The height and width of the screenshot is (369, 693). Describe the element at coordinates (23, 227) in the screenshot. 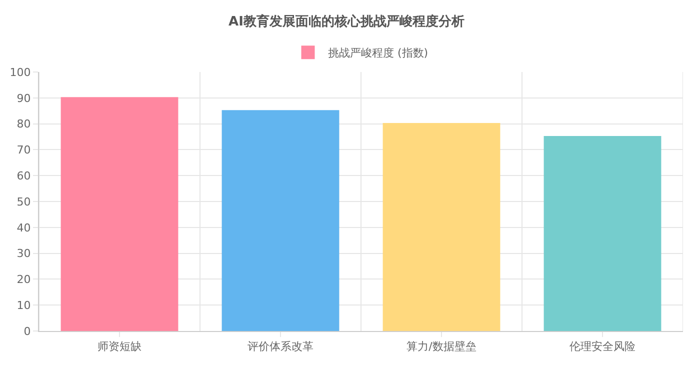

I see `y-tick-label: 40` at that location.